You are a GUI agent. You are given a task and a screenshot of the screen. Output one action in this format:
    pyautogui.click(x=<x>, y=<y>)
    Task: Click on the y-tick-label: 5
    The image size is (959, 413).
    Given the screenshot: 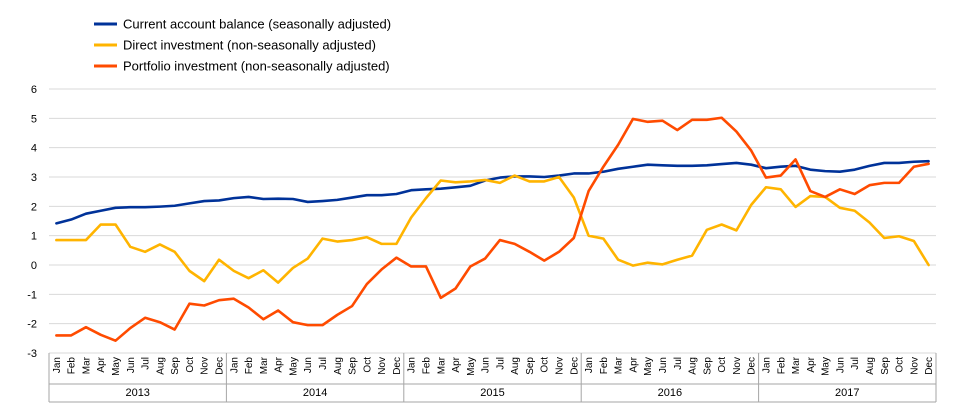 What is the action you would take?
    pyautogui.click(x=34, y=119)
    